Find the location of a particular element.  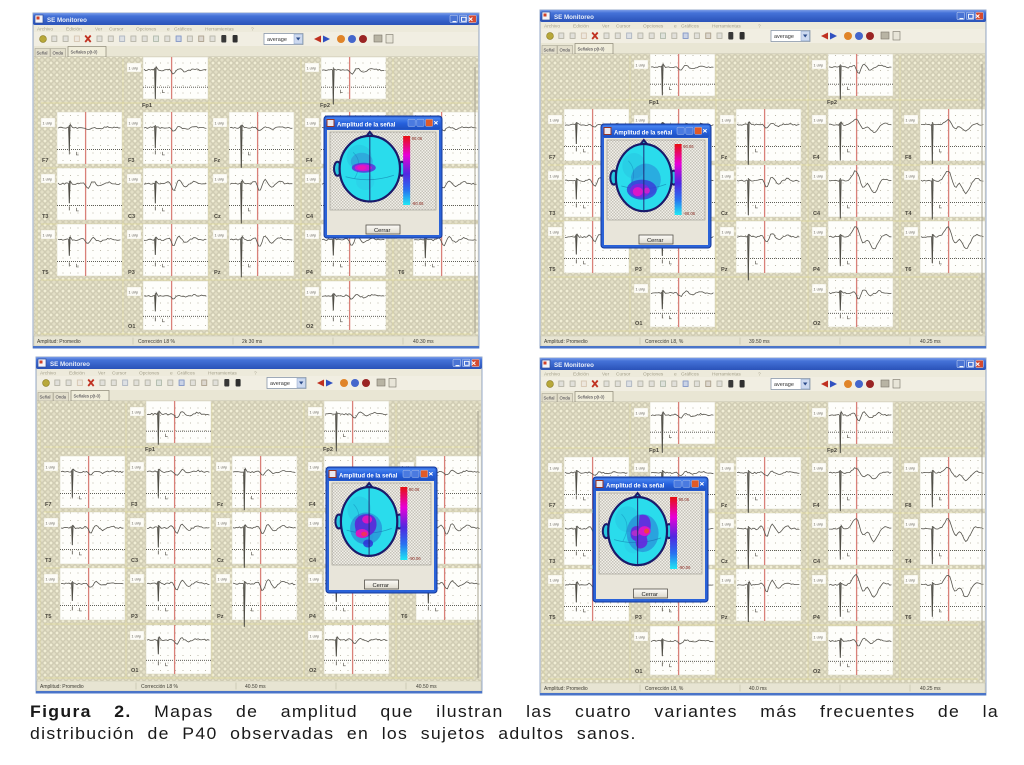

svg-text: average is located at coordinates (784, 385).